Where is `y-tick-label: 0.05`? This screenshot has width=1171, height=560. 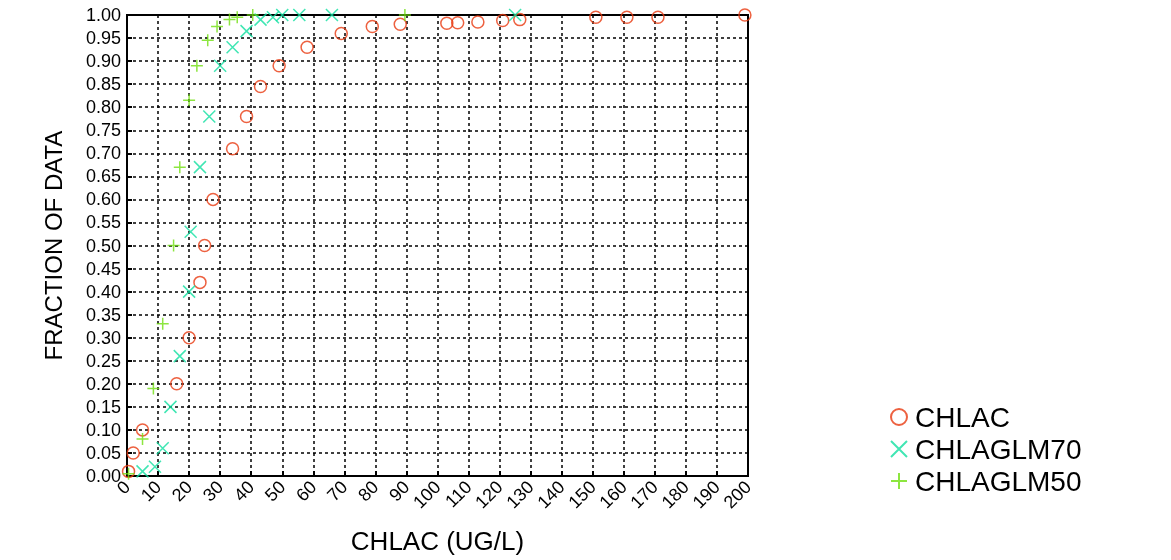 y-tick-label: 0.05 is located at coordinates (103, 452).